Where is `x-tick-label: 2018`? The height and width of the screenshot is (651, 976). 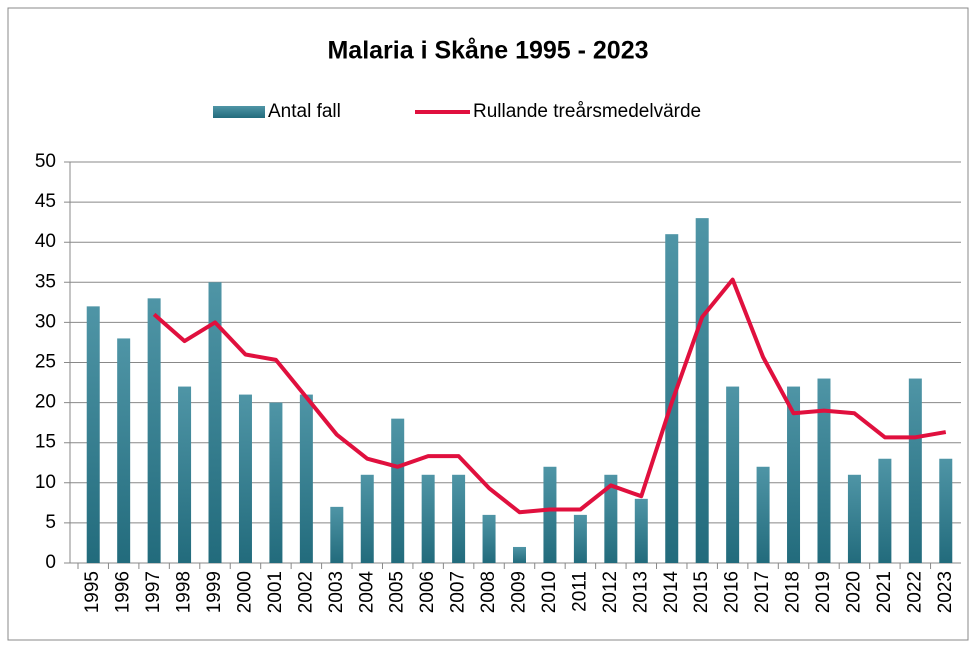
x-tick-label: 2018 is located at coordinates (793, 592).